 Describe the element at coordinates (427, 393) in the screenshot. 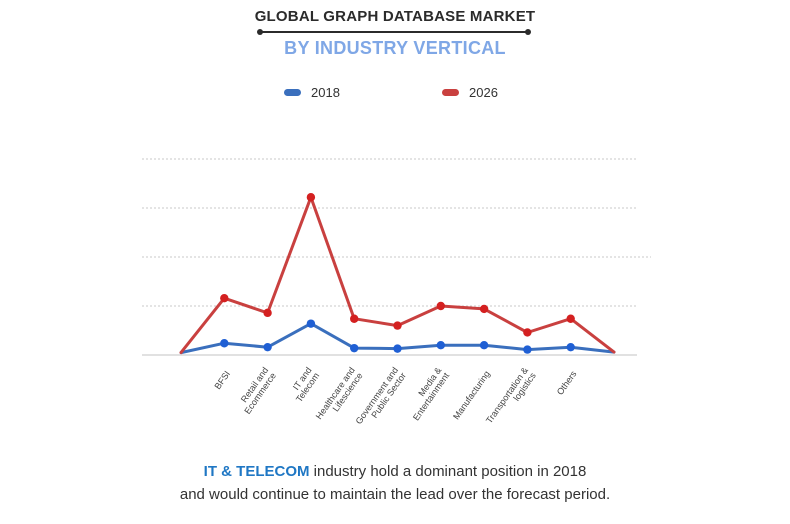

I see `x-tick-label: Media &Entertainment` at that location.